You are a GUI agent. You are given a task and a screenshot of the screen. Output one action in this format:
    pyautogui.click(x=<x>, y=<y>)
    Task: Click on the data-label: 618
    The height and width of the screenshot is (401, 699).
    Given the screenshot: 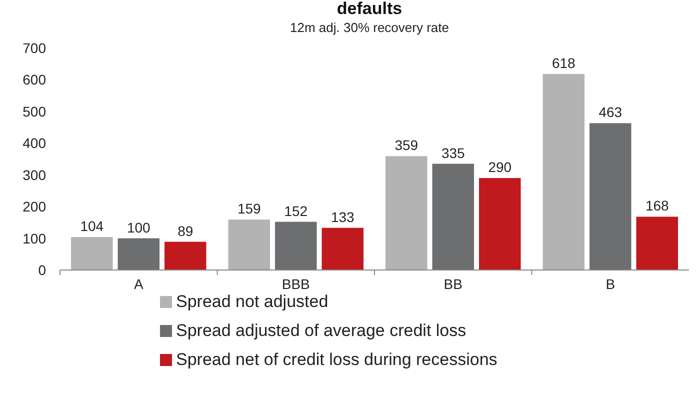 What is the action you would take?
    pyautogui.click(x=564, y=63)
    